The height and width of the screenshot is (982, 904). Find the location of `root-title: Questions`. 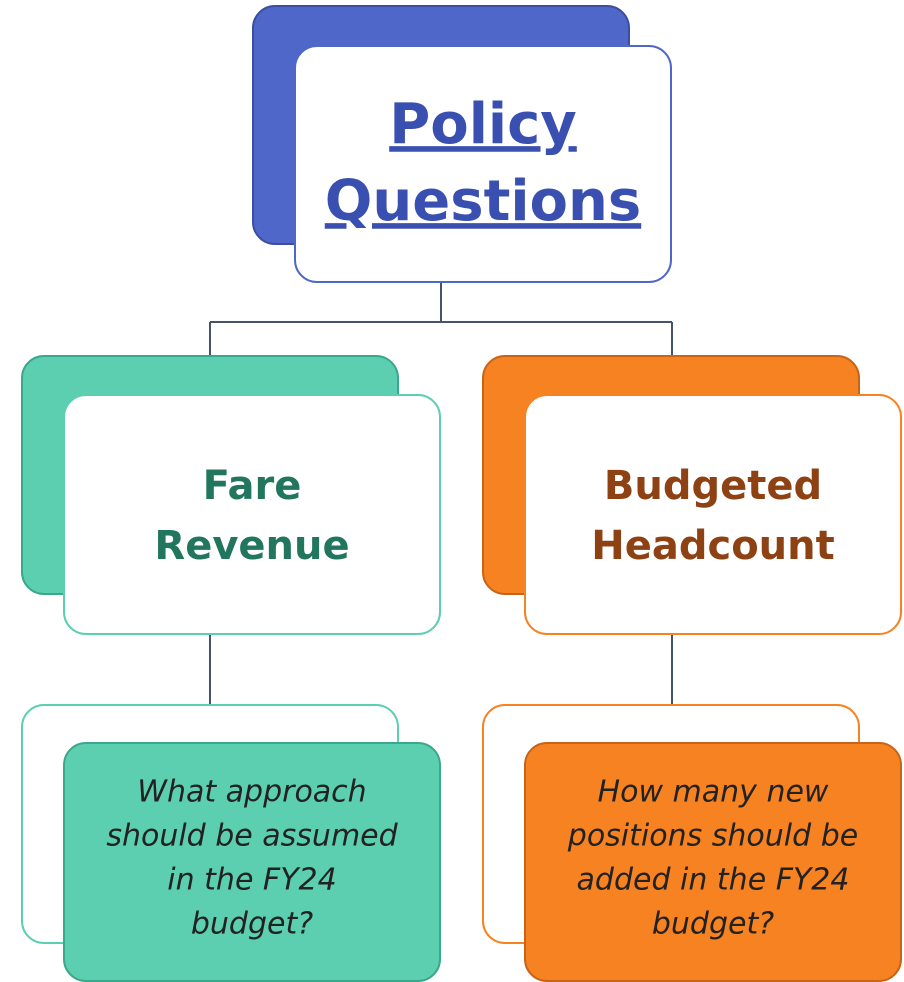

root-title: Questions is located at coordinates (483, 201).